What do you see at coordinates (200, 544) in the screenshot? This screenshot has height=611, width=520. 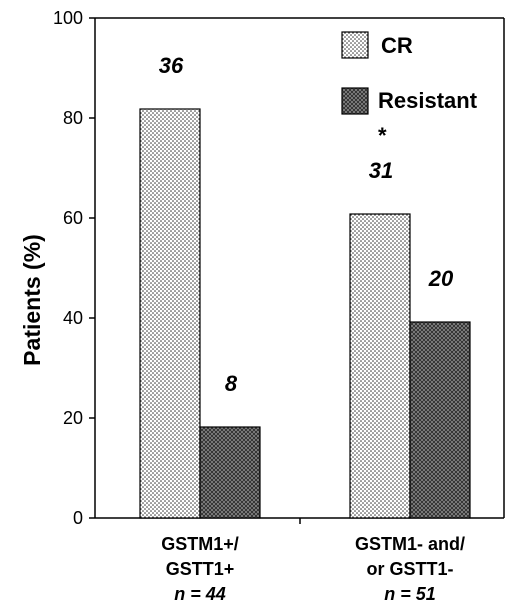 I see `x-category-label: GSTM1+/` at bounding box center [200, 544].